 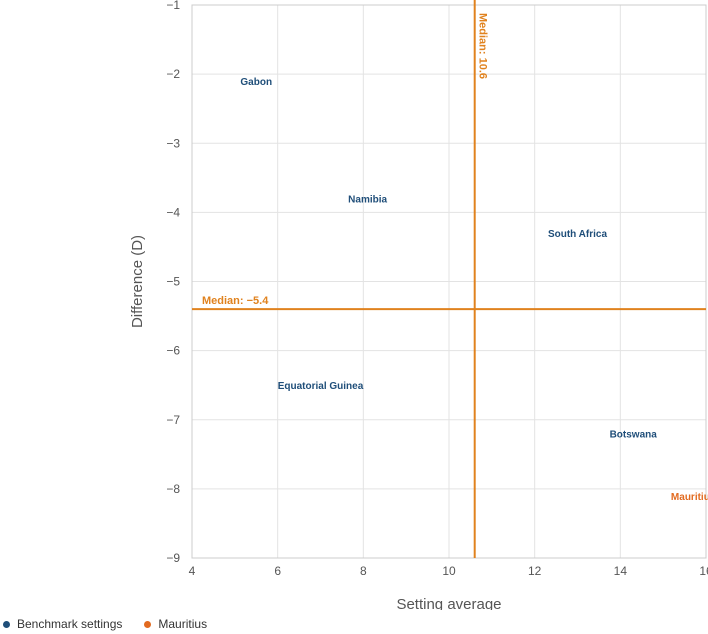 What do you see at coordinates (137, 281) in the screenshot?
I see `y-axis-title: Difference (D)` at bounding box center [137, 281].